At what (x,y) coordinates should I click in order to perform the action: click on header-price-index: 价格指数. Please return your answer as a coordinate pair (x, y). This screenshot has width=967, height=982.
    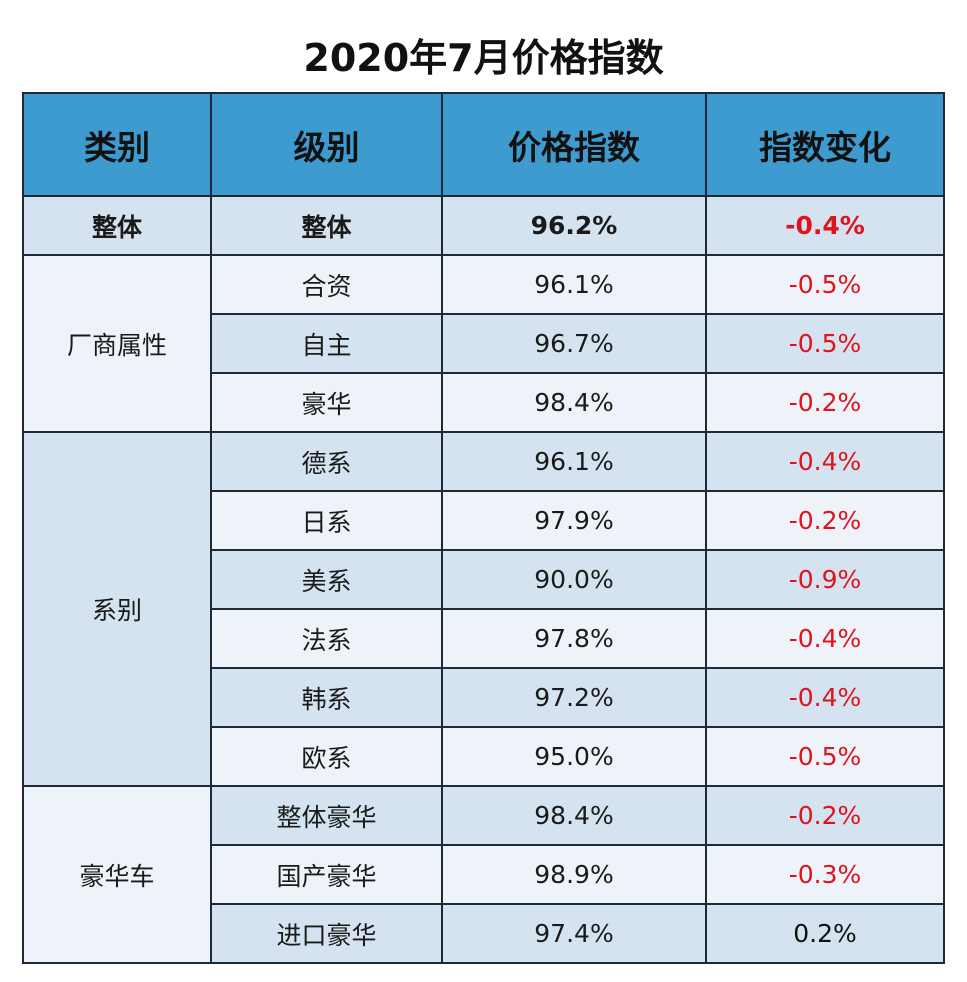
    Looking at the image, I should click on (574, 144).